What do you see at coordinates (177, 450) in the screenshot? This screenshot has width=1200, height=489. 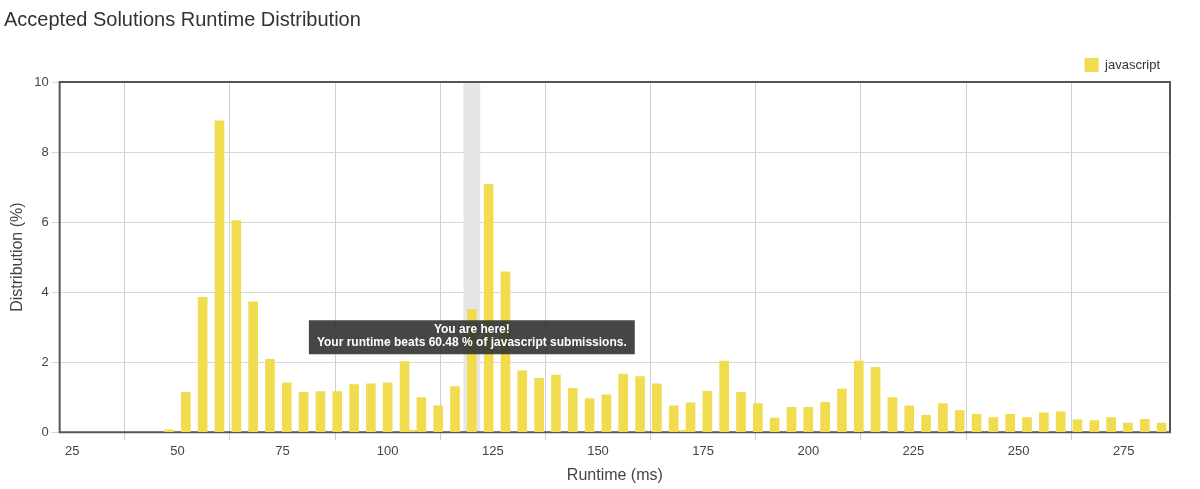 I see `x-tick-label: 50` at bounding box center [177, 450].